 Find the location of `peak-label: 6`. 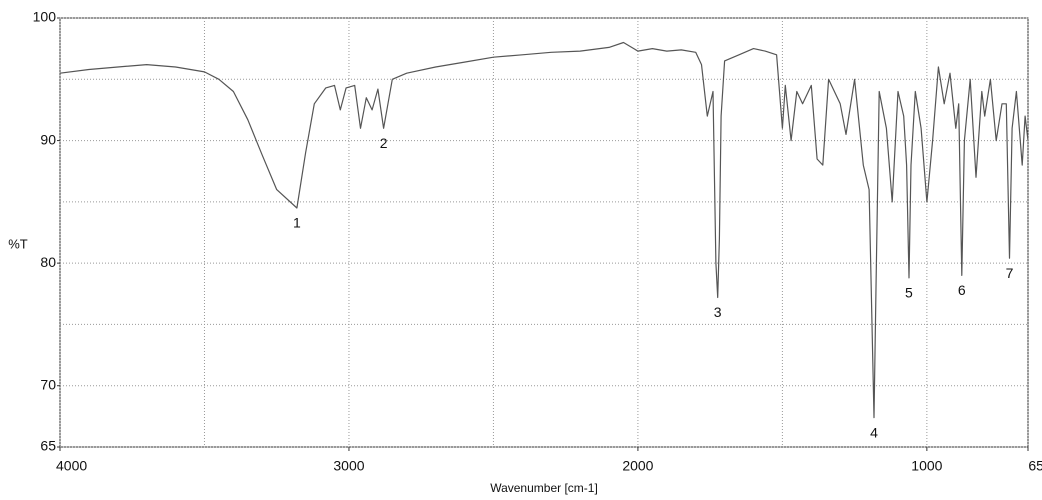

peak-label: 6 is located at coordinates (962, 290).